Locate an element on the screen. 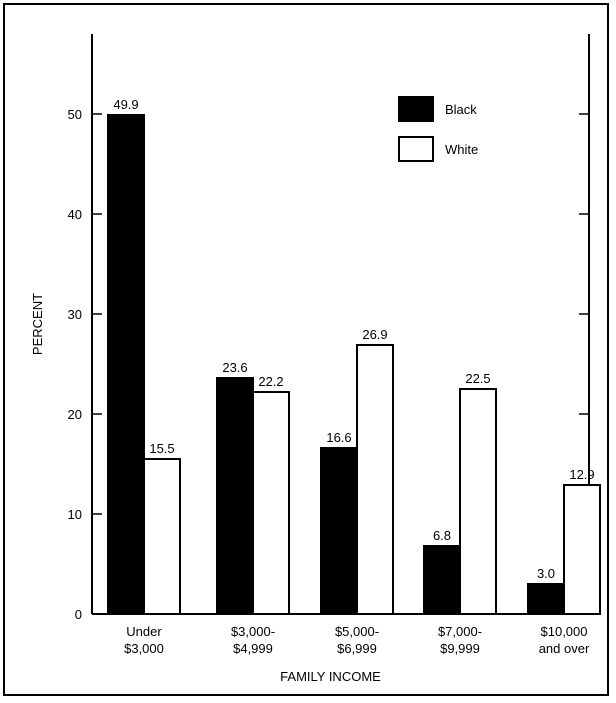 The image size is (616, 703). white-legend-swatch is located at coordinates (416, 149).